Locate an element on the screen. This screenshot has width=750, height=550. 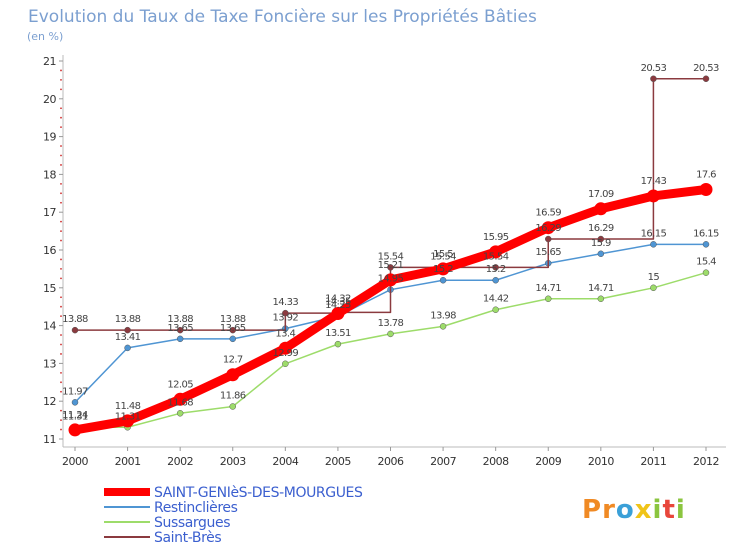
data-label: 11.48 is located at coordinates (128, 406).